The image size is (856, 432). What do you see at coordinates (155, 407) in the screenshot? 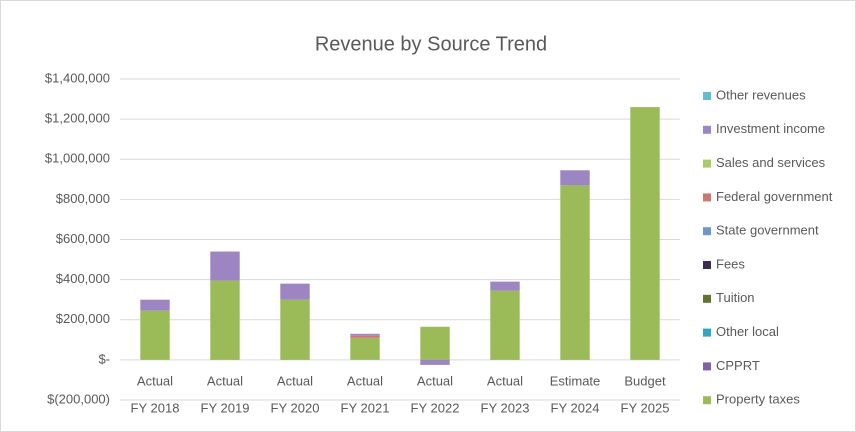
I see `x-tick-label: FY 2018` at bounding box center [155, 407].